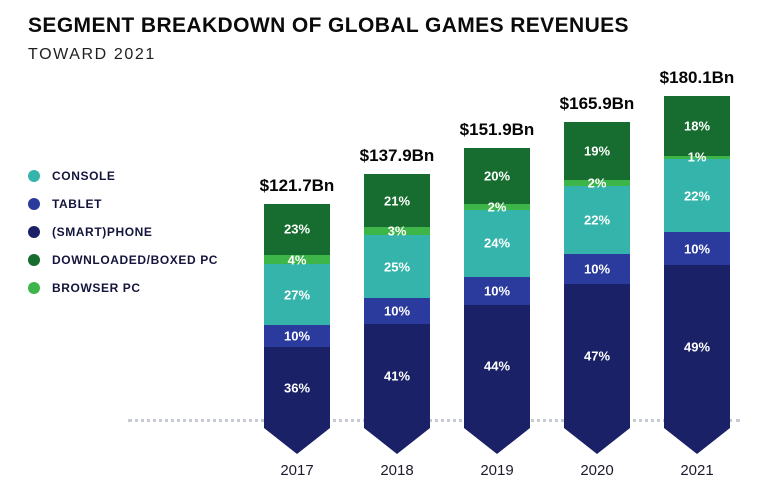 The image size is (762, 501). I want to click on bar-total-label: $121.7Bn, so click(297, 185).